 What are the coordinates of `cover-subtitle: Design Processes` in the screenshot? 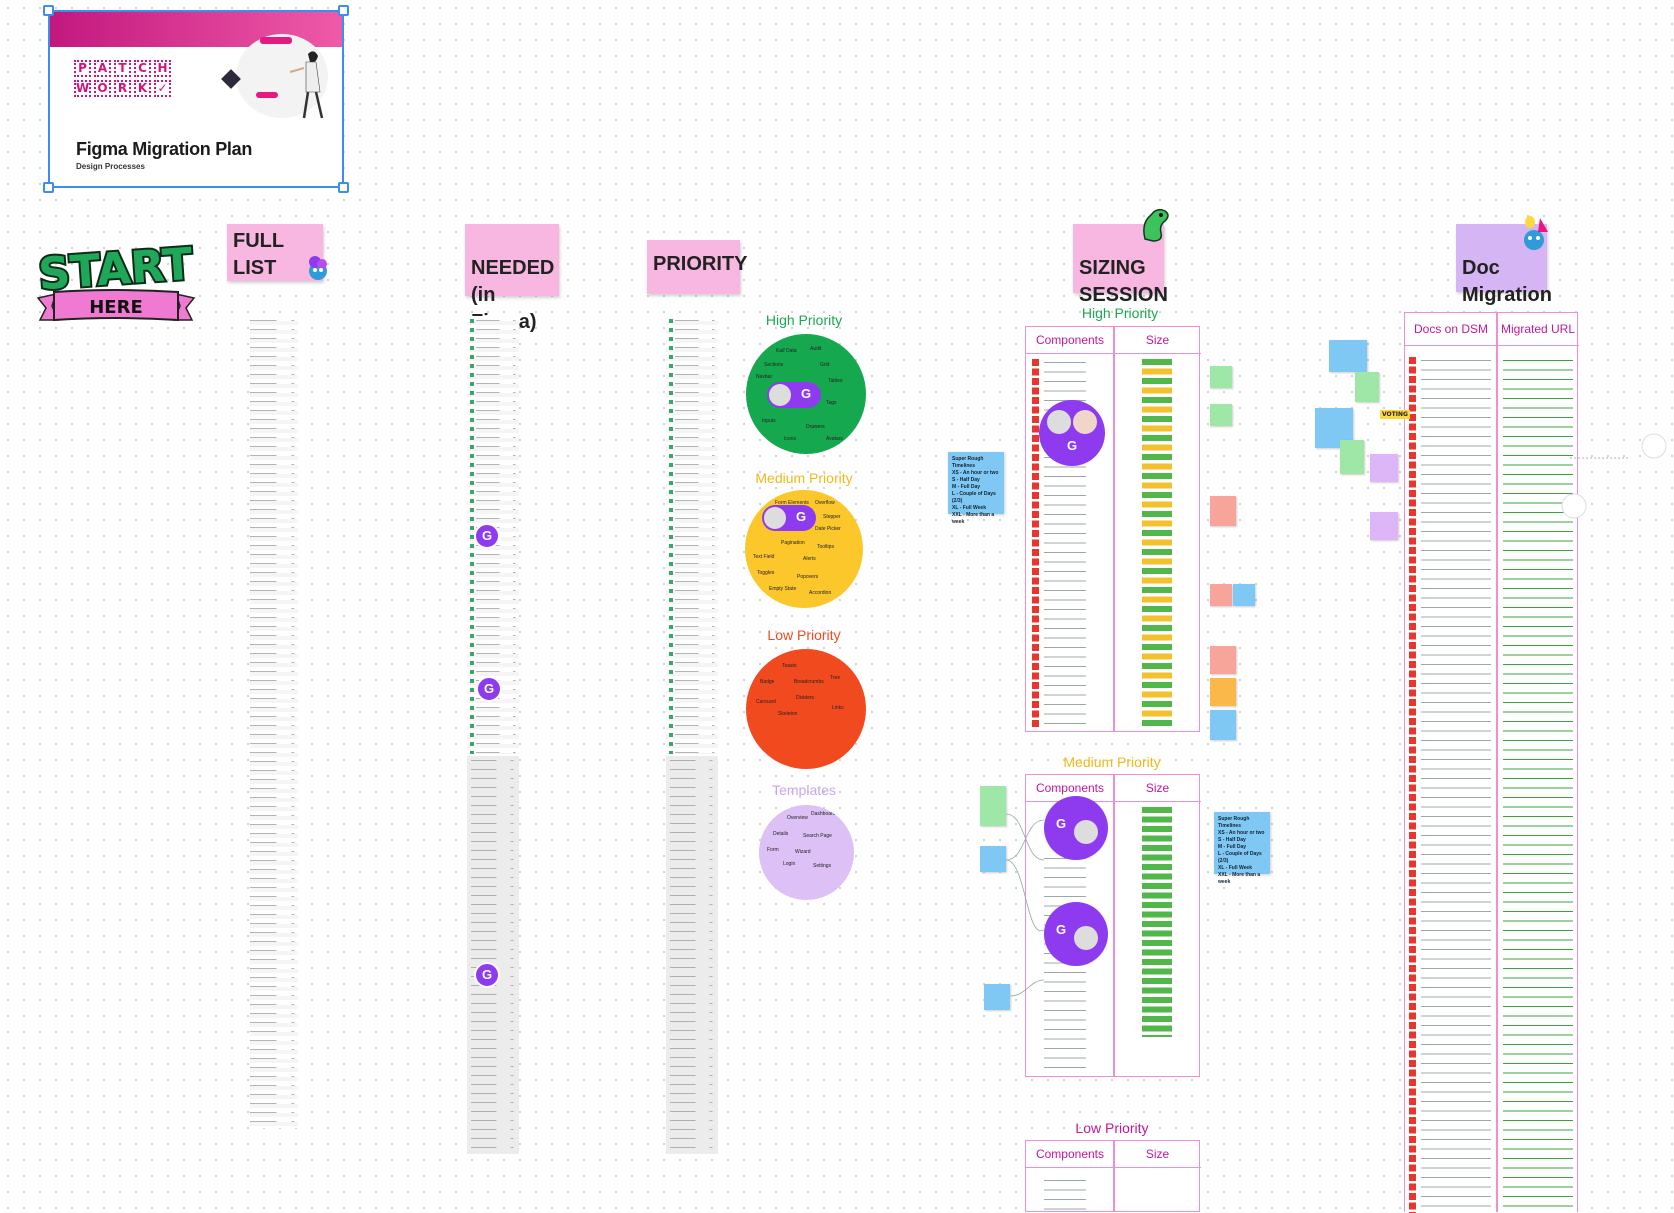 It's located at (110, 166).